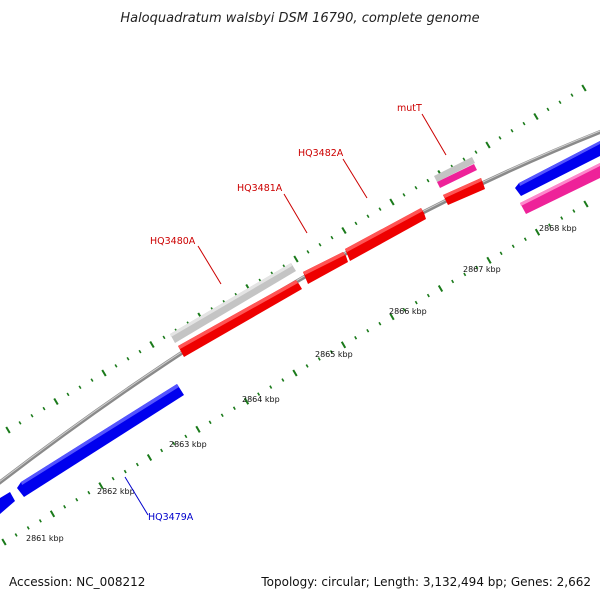 The width and height of the screenshot is (600, 600). What do you see at coordinates (260, 188) in the screenshot?
I see `gene-label-hq3481a: HQ3481A` at bounding box center [260, 188].